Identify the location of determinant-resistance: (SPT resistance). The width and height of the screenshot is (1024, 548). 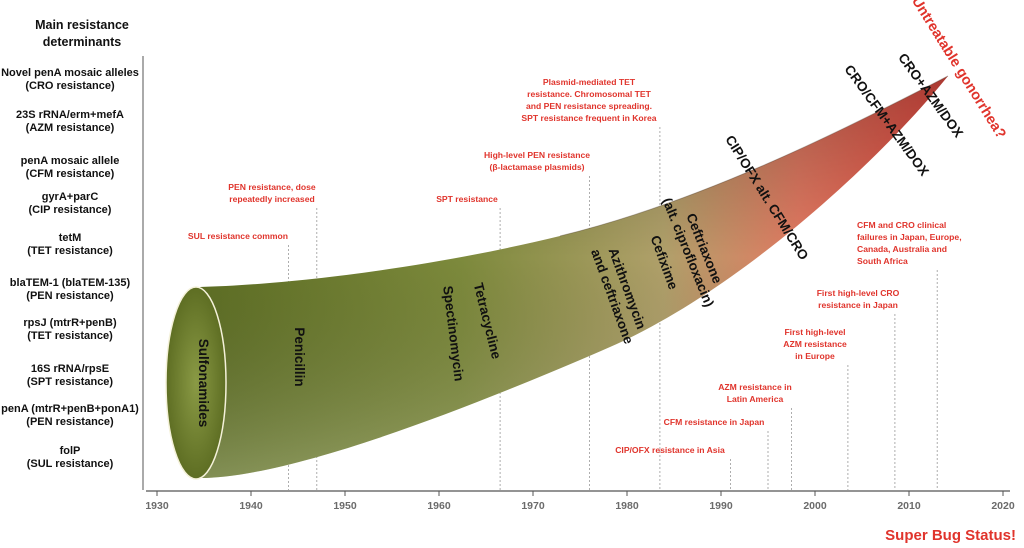
(70, 382).